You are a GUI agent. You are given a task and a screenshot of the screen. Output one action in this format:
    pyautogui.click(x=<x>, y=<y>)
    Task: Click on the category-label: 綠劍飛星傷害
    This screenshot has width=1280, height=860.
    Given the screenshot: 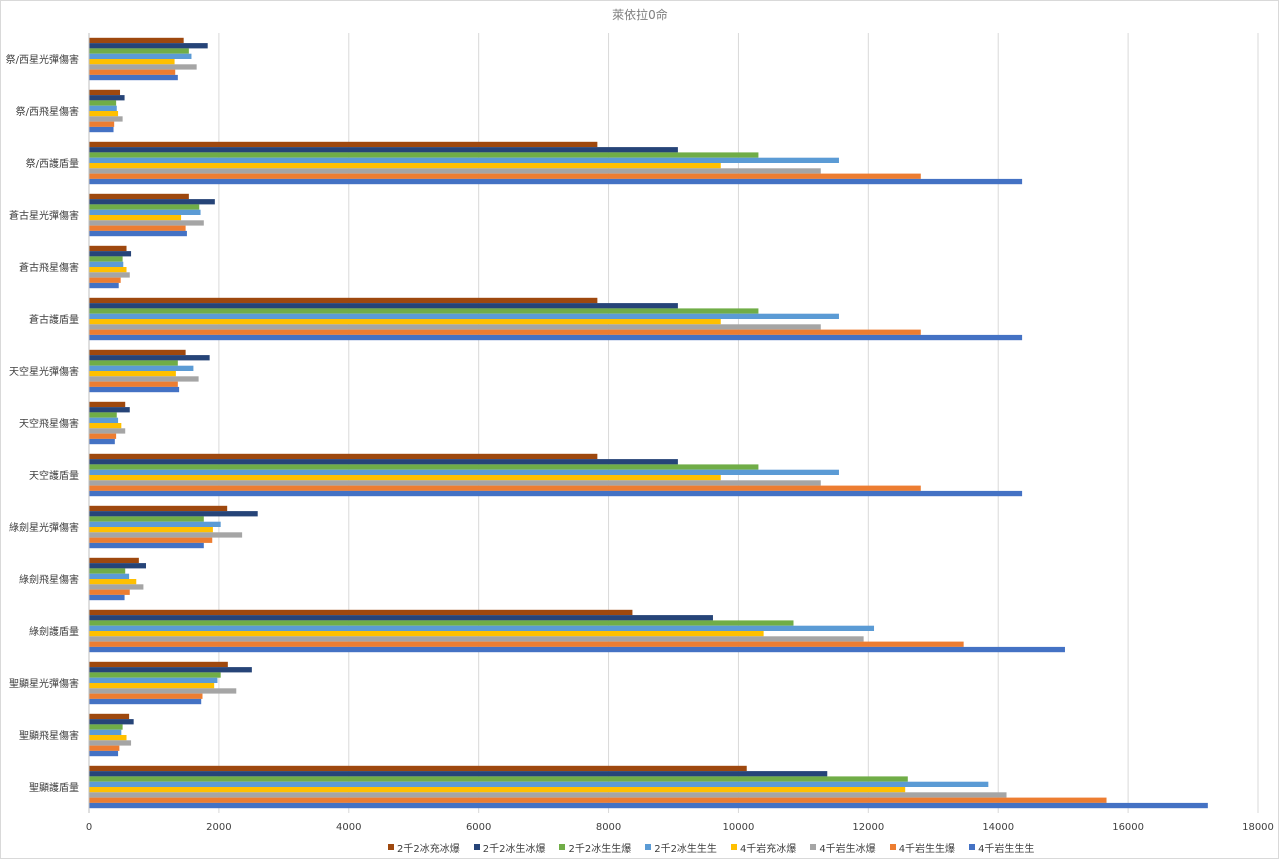 What is the action you would take?
    pyautogui.click(x=49, y=579)
    